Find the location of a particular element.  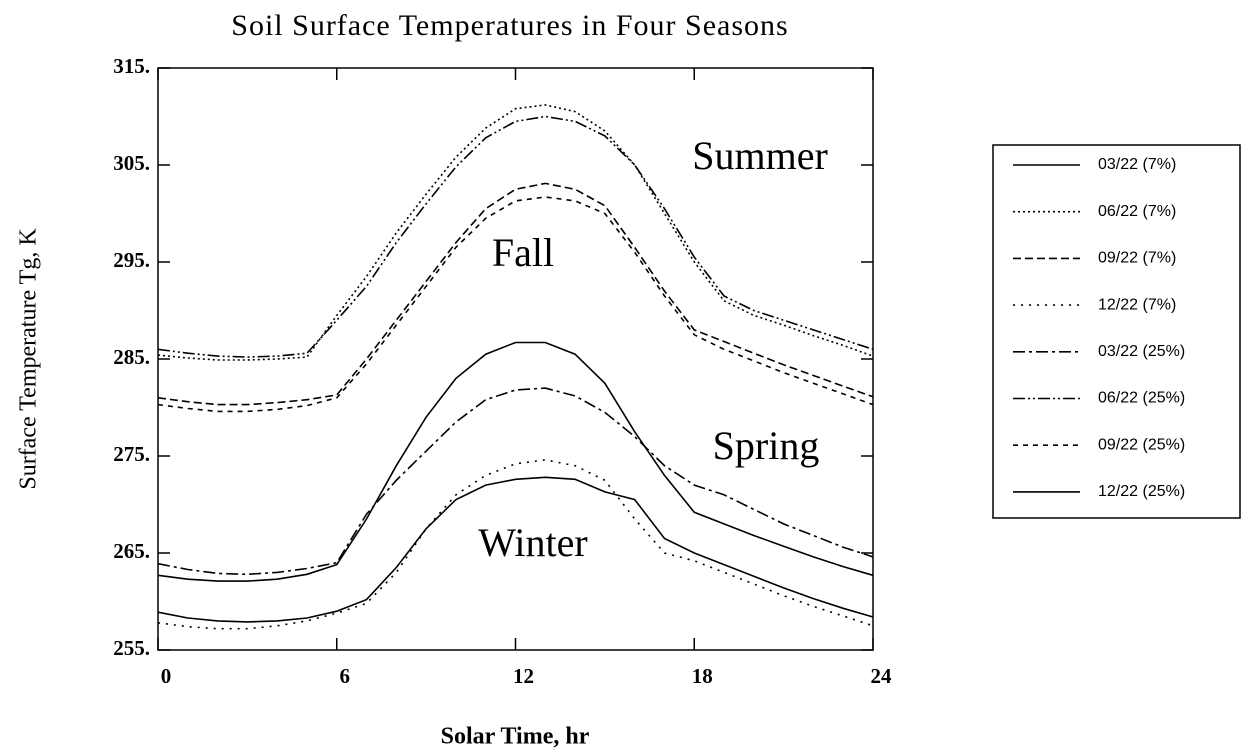

legend-label: 06/22 (7%) is located at coordinates (1137, 211).